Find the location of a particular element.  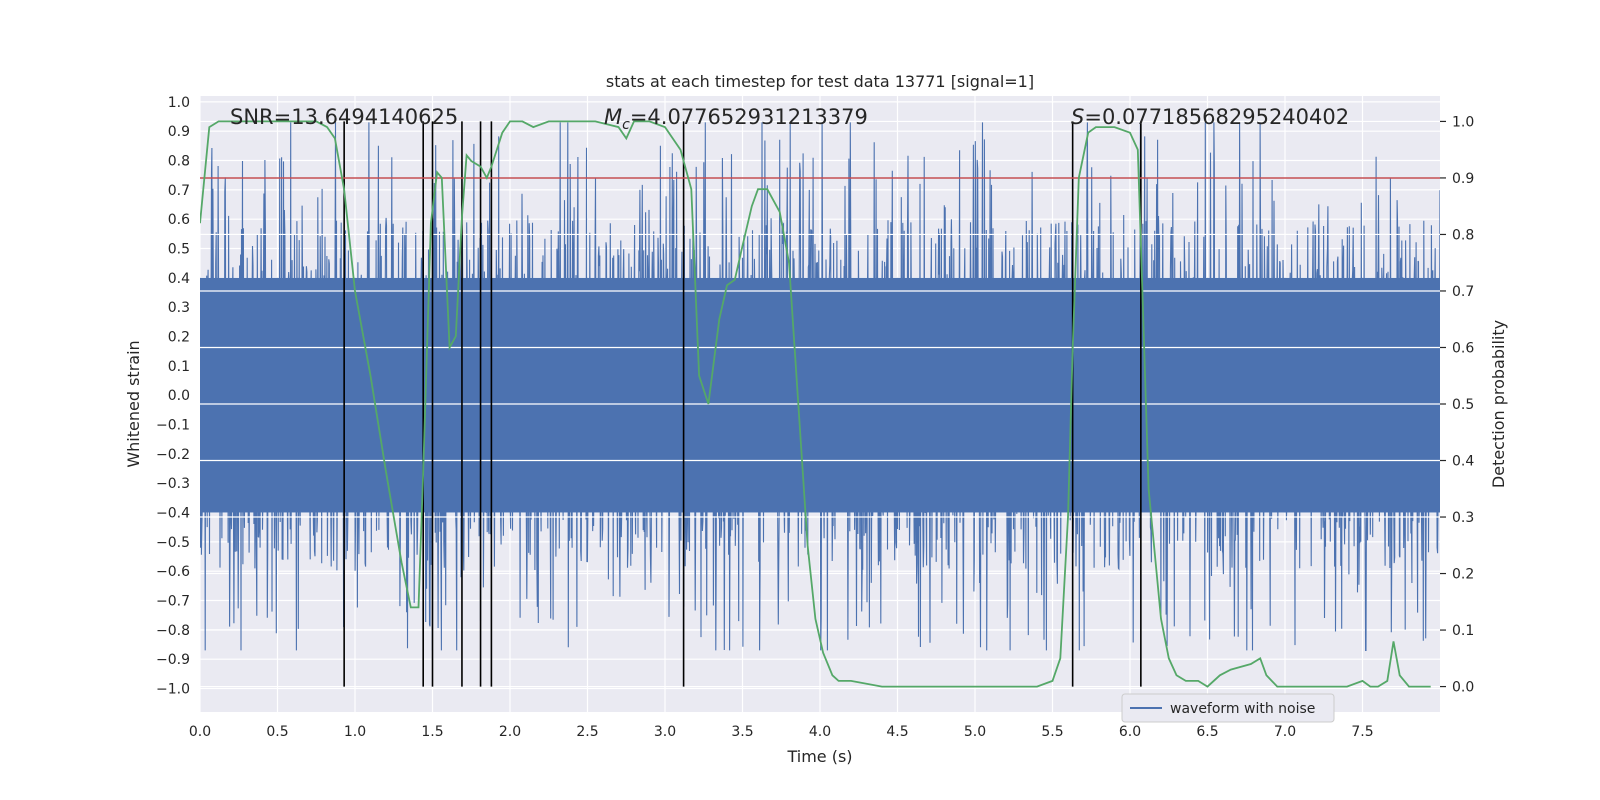

x-tick-label: 2.0 is located at coordinates (510, 732).